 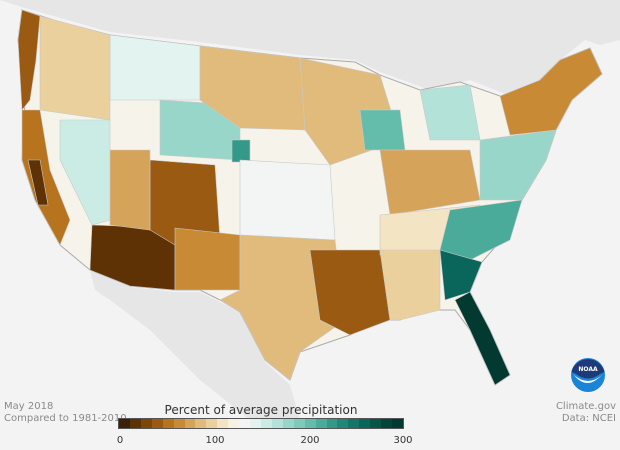 What do you see at coordinates (261, 410) in the screenshot?
I see `legend-title: Percent of average precipitation` at bounding box center [261, 410].